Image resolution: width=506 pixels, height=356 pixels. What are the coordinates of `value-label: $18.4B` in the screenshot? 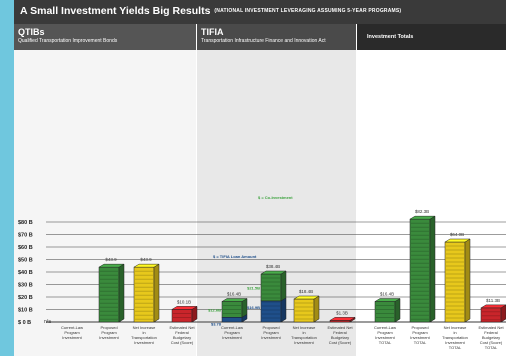 It's located at (306, 291).